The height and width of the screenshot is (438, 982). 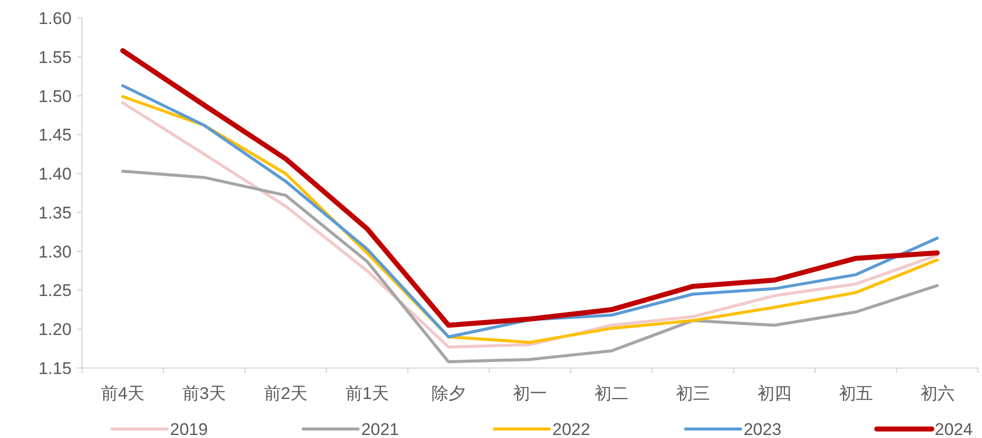 I want to click on y-tick-label: 1.15, so click(x=55, y=368).